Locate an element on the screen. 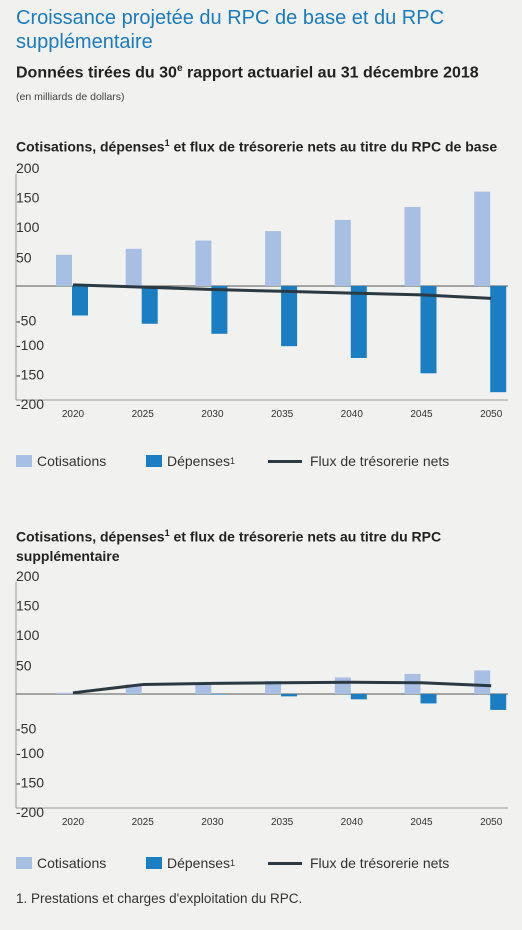 This screenshot has width=522, height=930. legend-contributions-swatch is located at coordinates (24, 461).